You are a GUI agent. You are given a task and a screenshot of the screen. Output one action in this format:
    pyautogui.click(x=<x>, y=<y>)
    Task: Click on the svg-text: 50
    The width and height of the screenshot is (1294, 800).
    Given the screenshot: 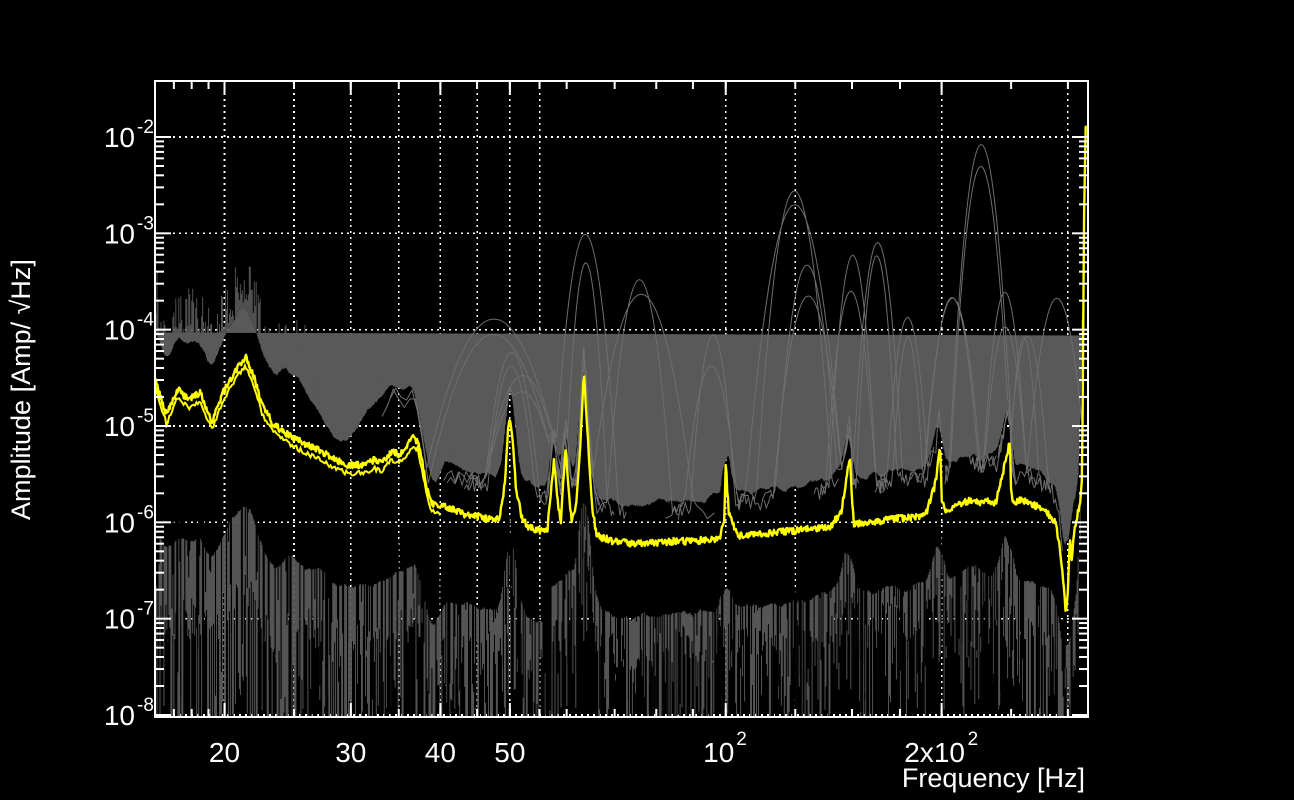 What is the action you would take?
    pyautogui.click(x=509, y=752)
    